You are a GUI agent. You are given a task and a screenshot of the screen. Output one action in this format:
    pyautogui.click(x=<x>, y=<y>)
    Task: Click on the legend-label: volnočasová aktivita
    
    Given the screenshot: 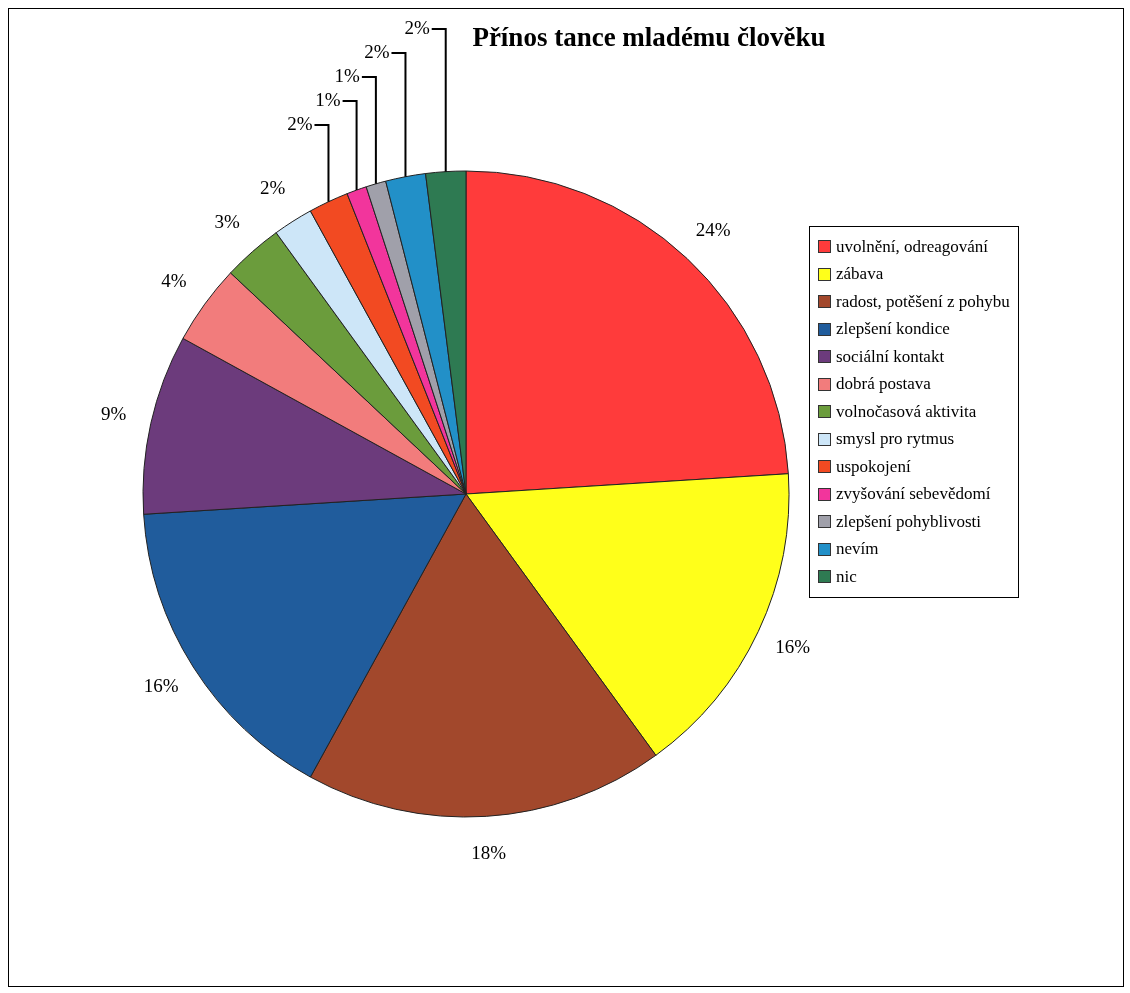 What is the action you would take?
    pyautogui.click(x=906, y=411)
    